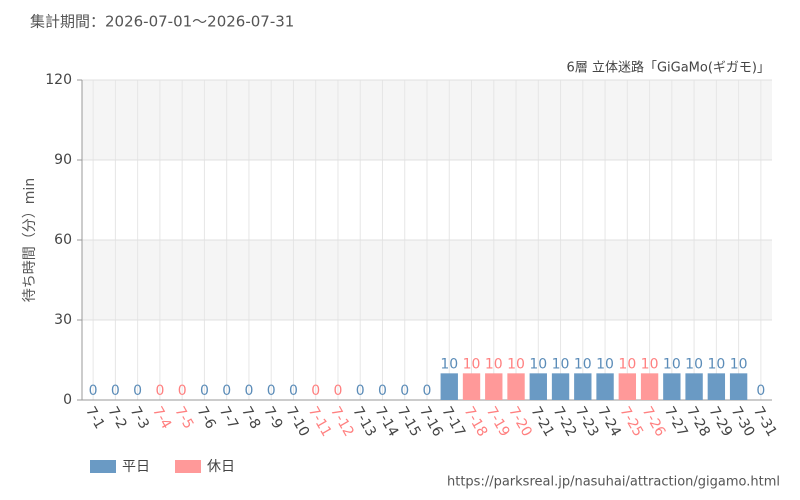 Image resolution: width=800 pixels, height=500 pixels. What do you see at coordinates (161, 418) in the screenshot?
I see `x-tick-label: 7-4` at bounding box center [161, 418].